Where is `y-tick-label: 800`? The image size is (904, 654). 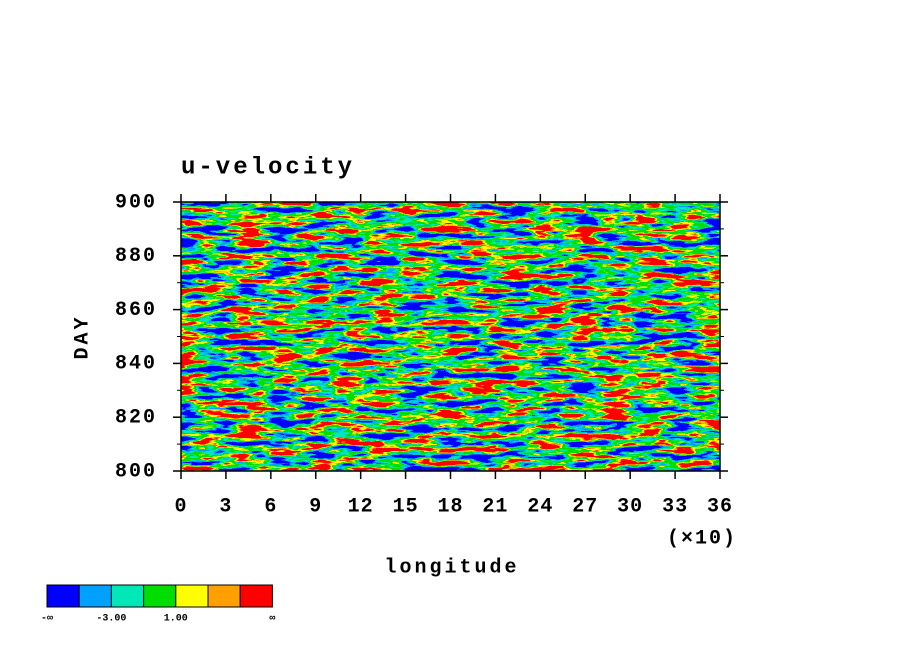
y-tick-label: 800 is located at coordinates (136, 471).